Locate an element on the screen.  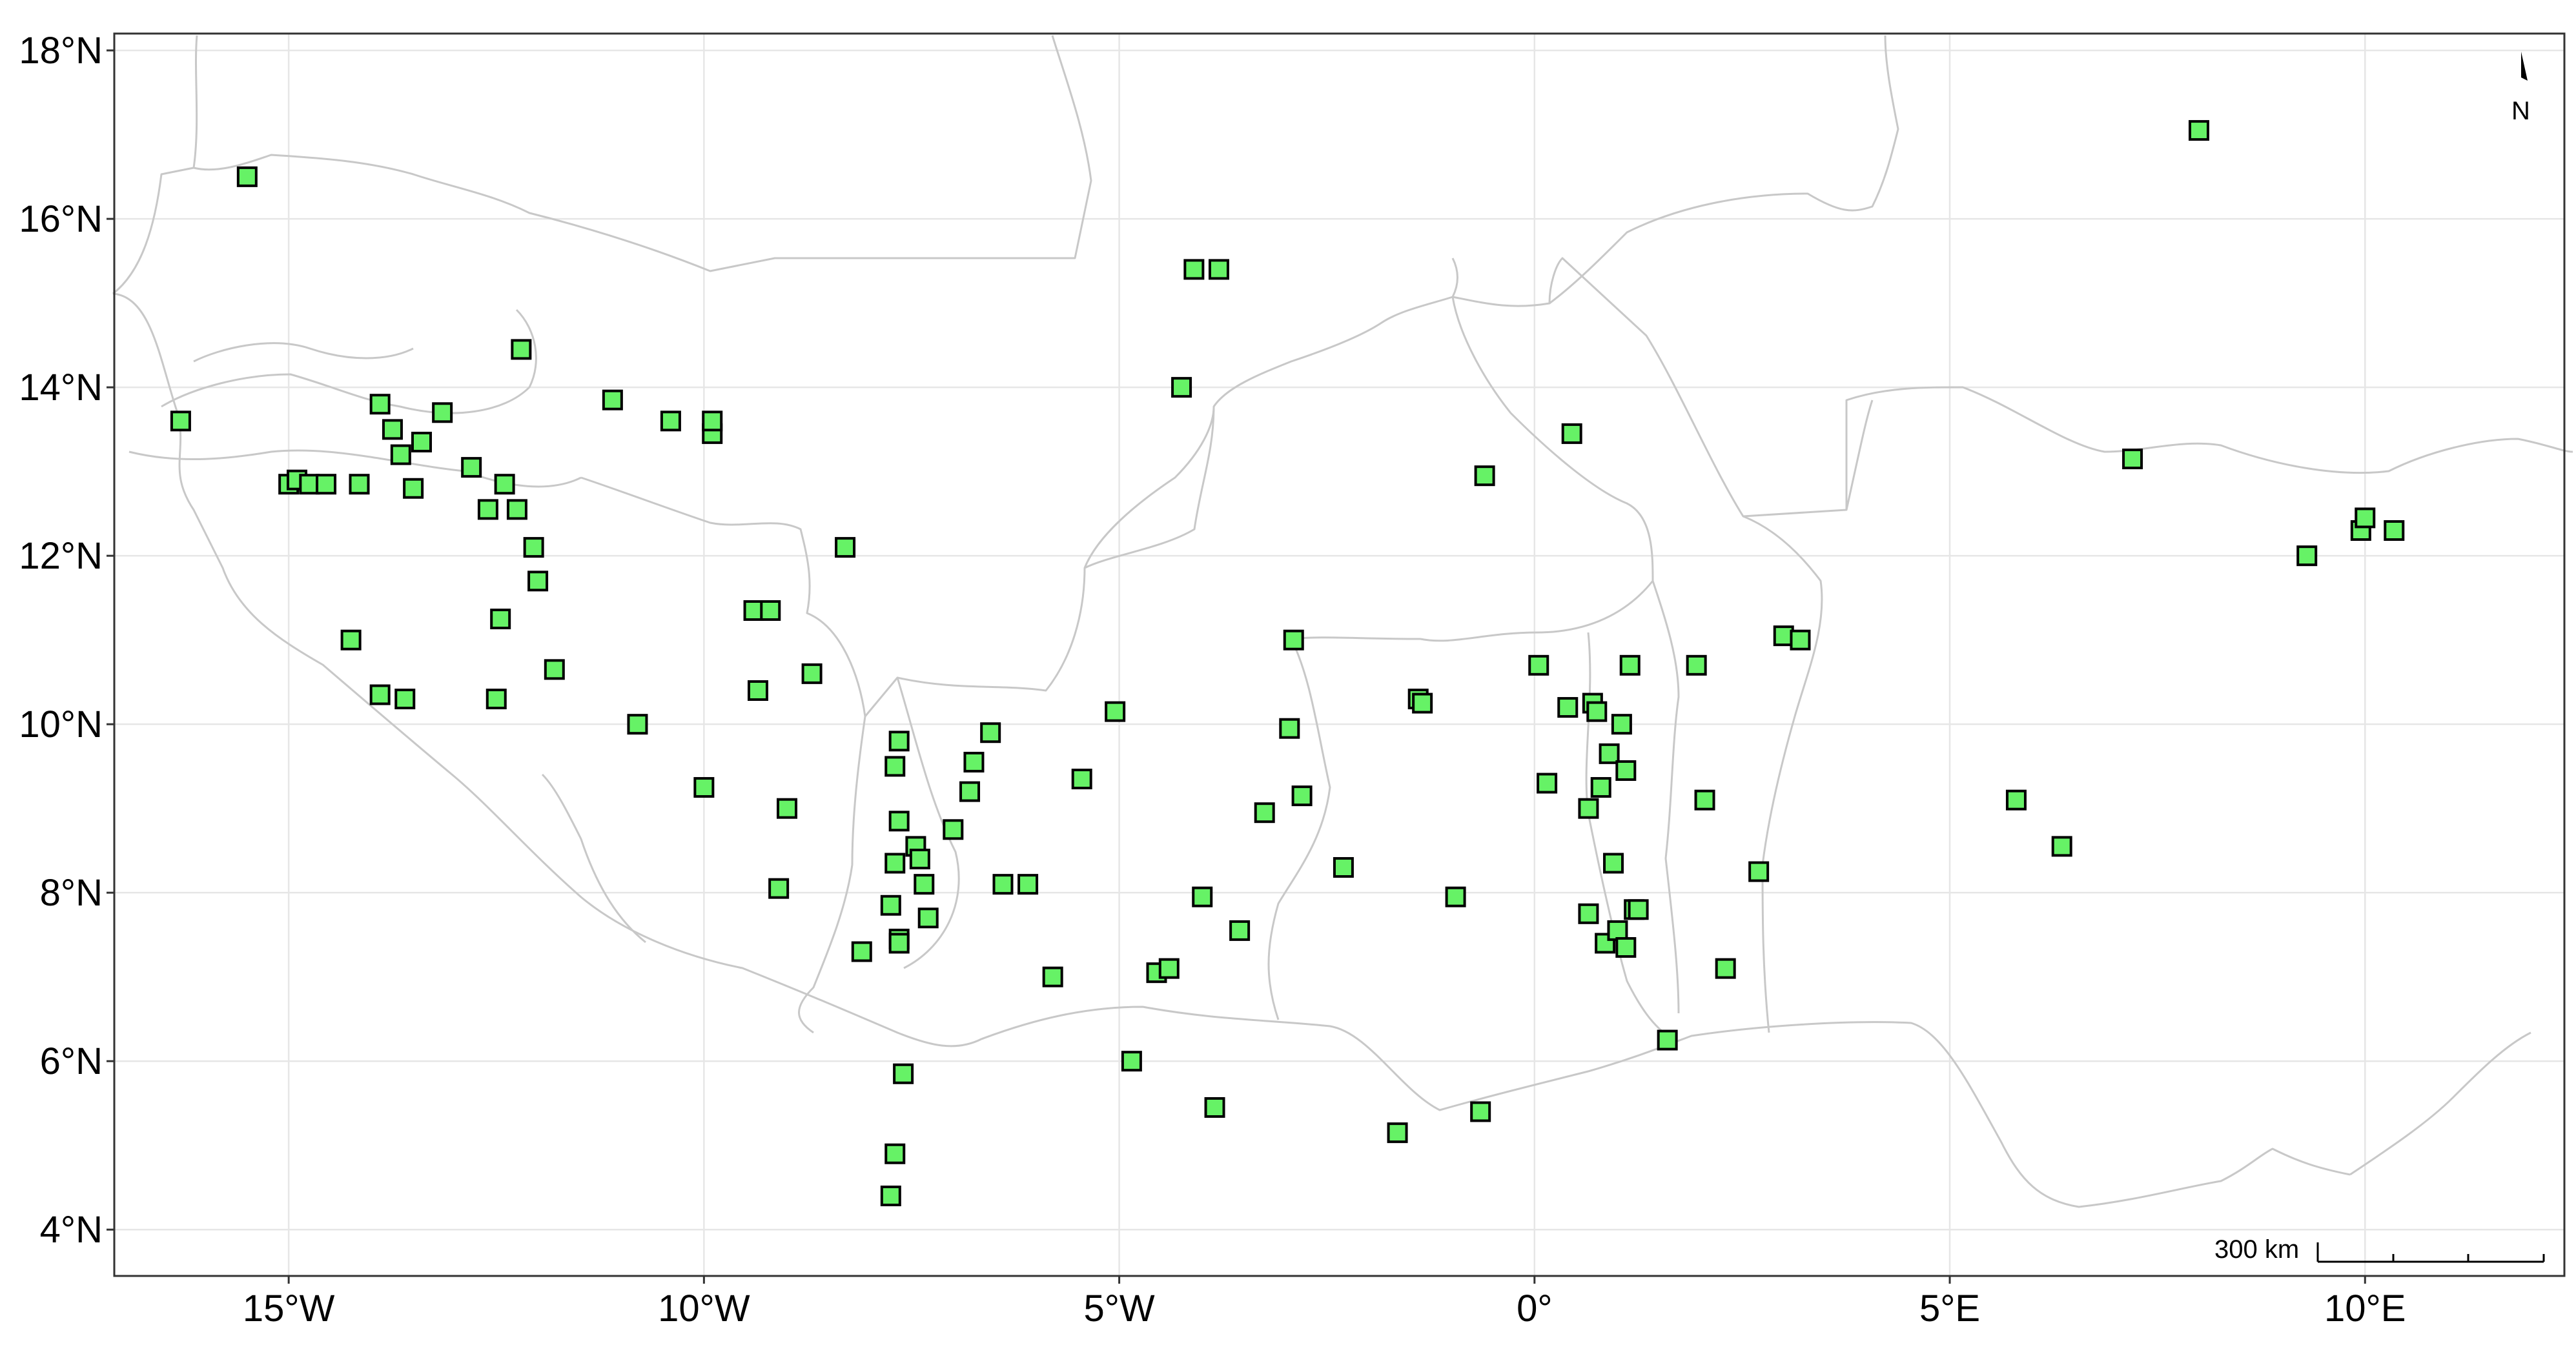
north-arrow-icon: N is located at coordinates (2521, 89).